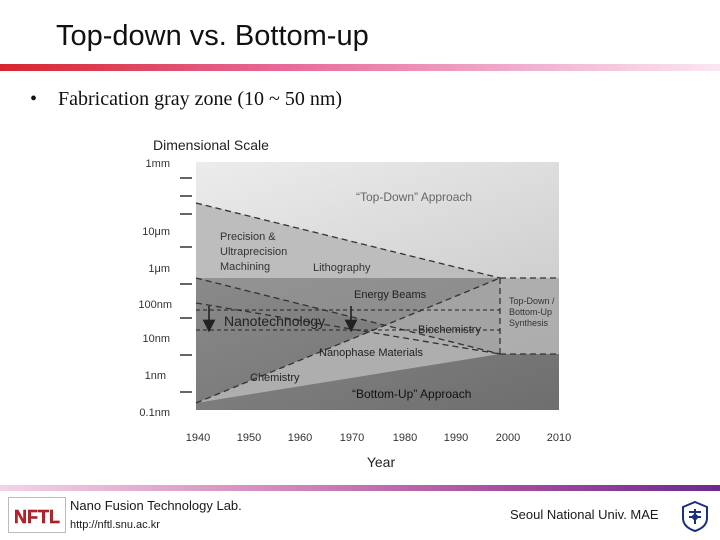 The height and width of the screenshot is (540, 720). What do you see at coordinates (156, 339) in the screenshot?
I see `y-tick-label: 10nm` at bounding box center [156, 339].